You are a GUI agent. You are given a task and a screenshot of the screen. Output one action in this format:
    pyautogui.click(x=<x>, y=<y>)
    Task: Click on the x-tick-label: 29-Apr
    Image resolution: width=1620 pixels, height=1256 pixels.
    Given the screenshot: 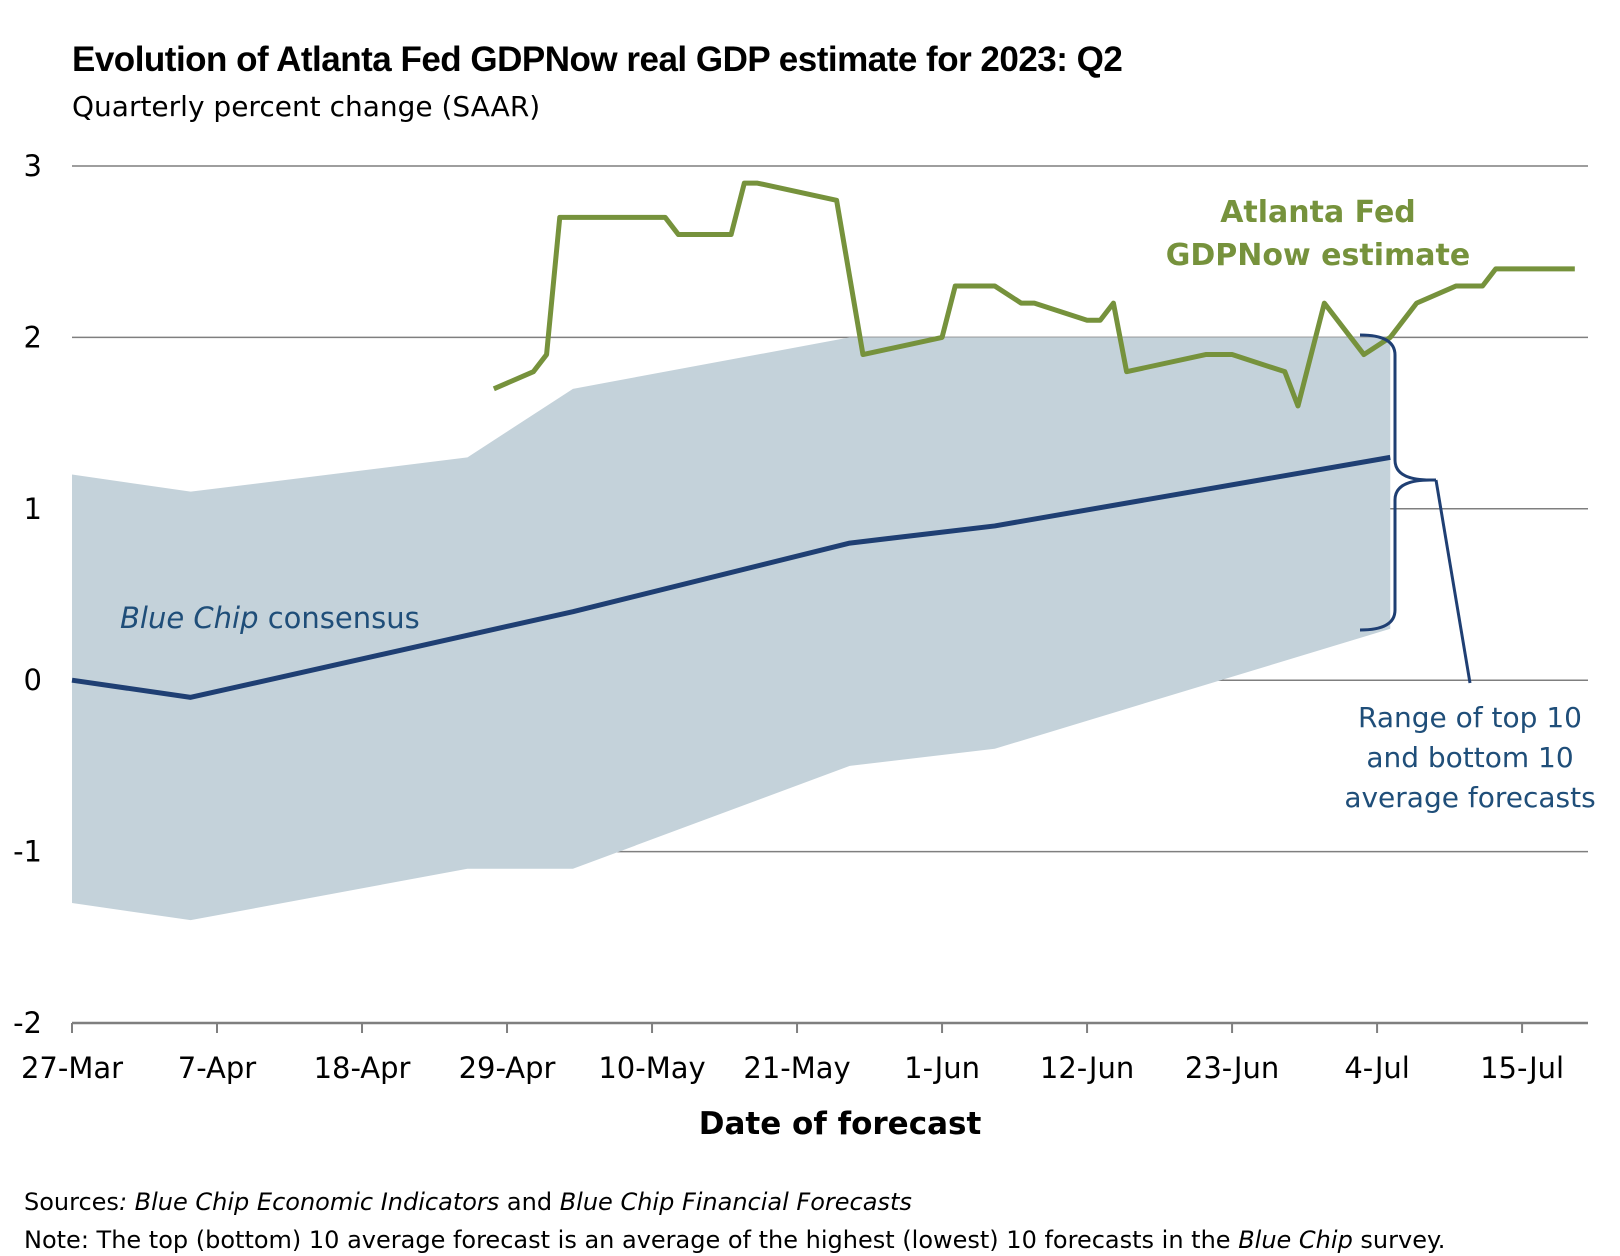 What is the action you would take?
    pyautogui.click(x=507, y=1068)
    